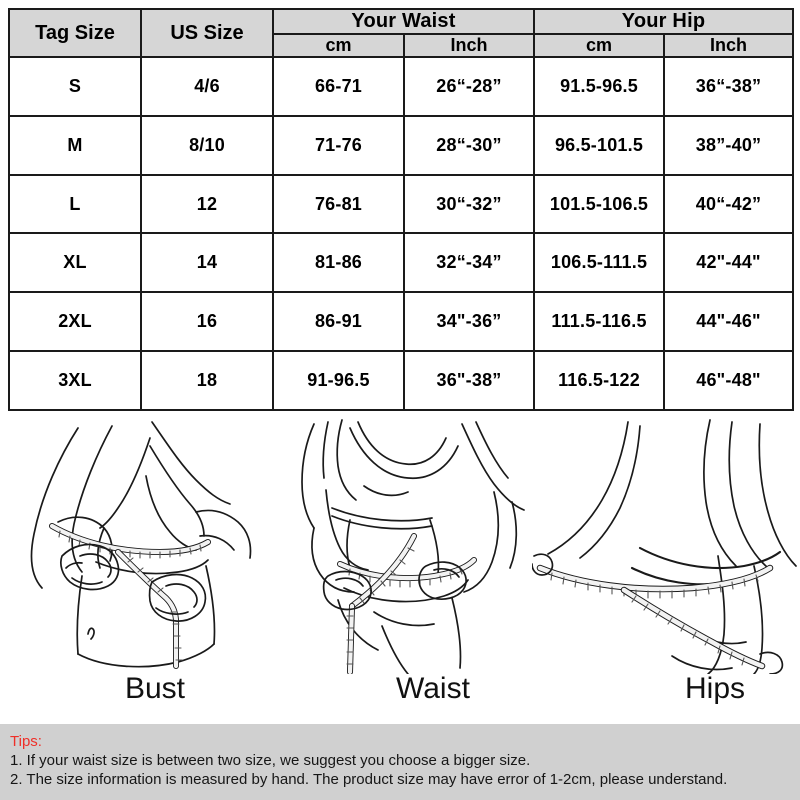 The image size is (800, 800). What do you see at coordinates (599, 322) in the screenshot?
I see `cell-hip-cm: 111.5-116.5` at bounding box center [599, 322].